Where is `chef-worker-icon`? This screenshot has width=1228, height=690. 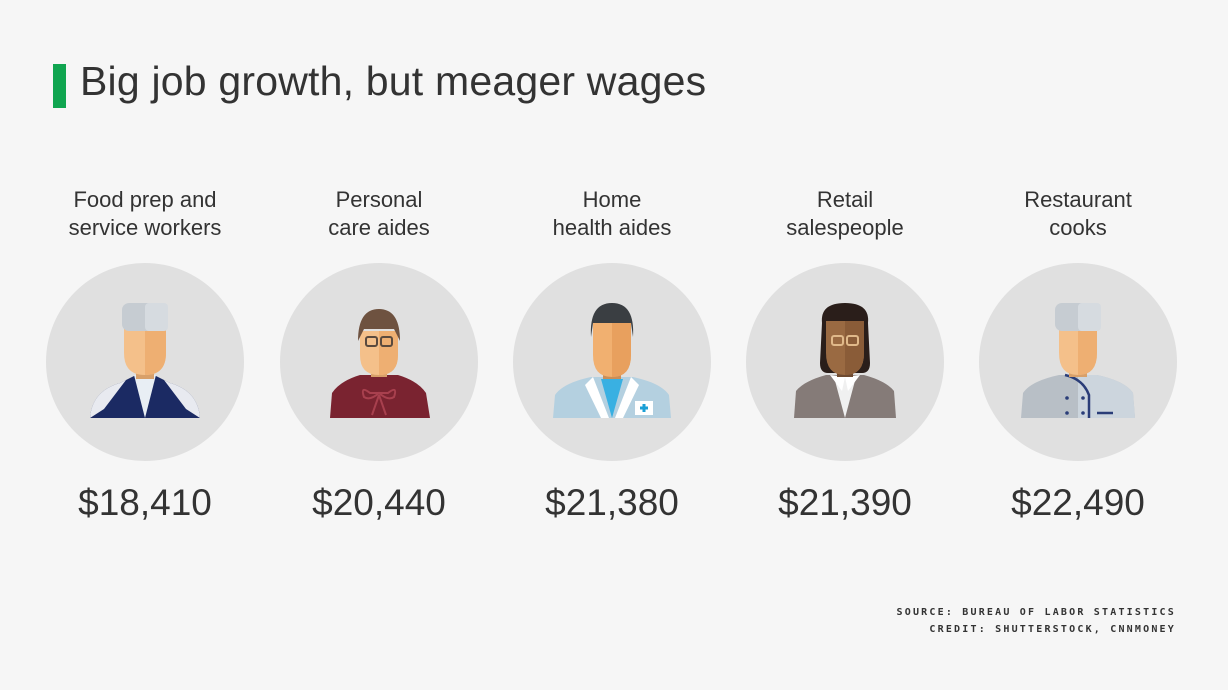 chef-worker-icon is located at coordinates (145, 360).